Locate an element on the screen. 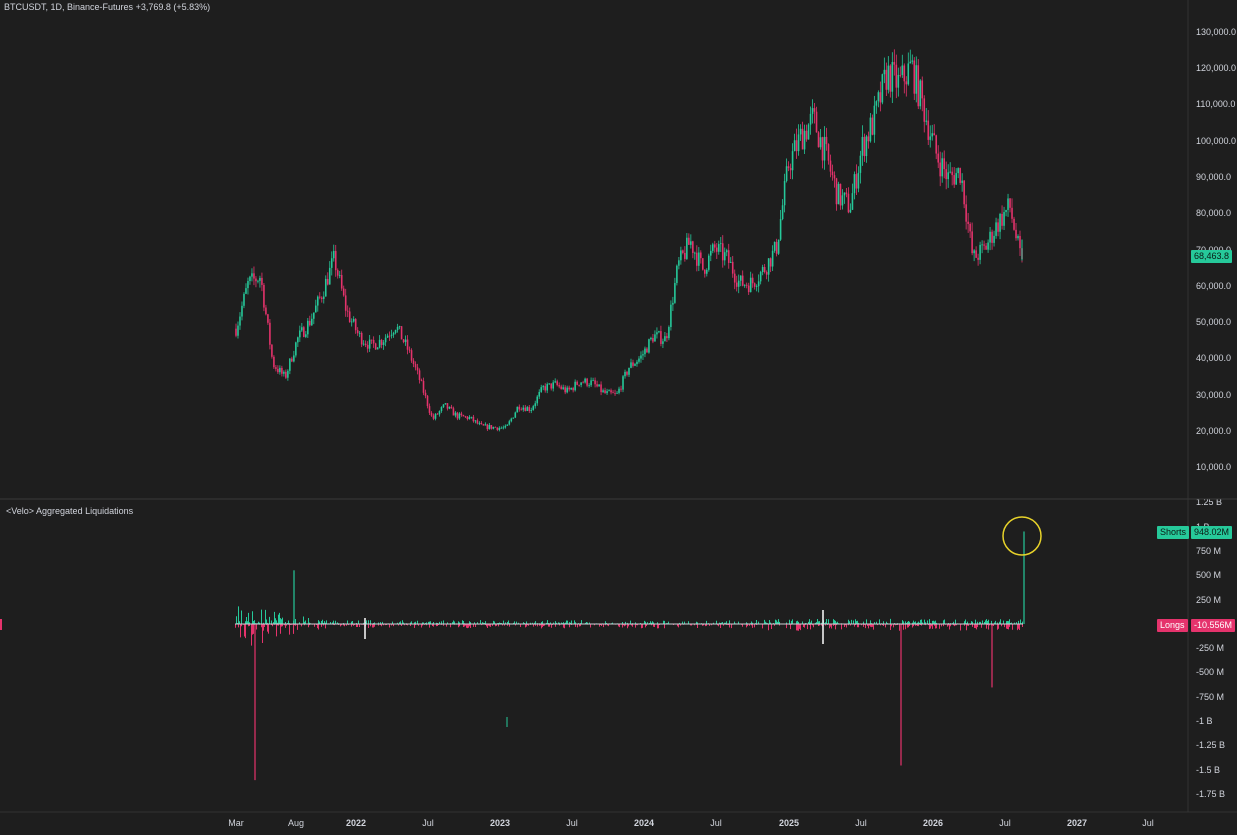 This screenshot has height=835, width=1237. indicator-title: <Velo> Aggregated Liquidations is located at coordinates (70, 511).